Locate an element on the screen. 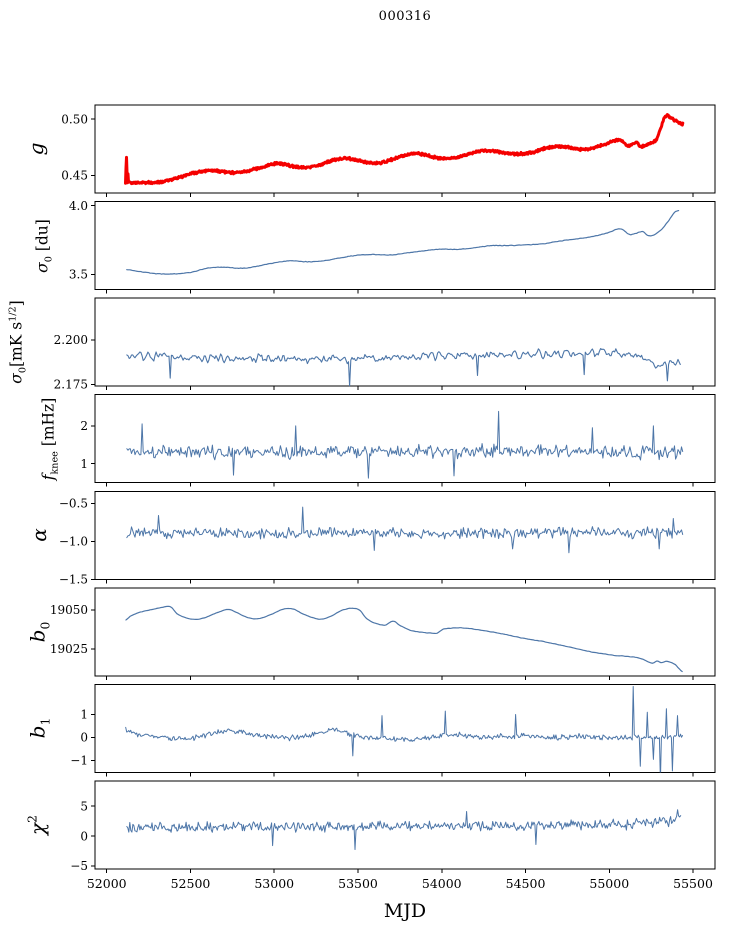 This screenshot has width=729, height=944. y-tick-label: 2 is located at coordinates (84, 426).